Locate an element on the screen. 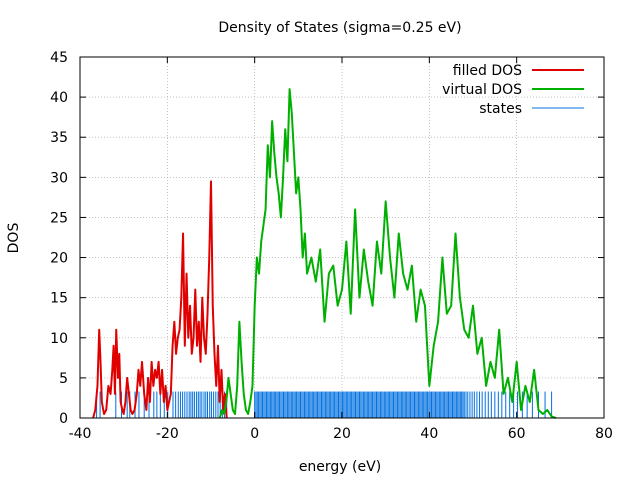 Image resolution: width=640 pixels, height=480 pixels. y-tick-label: 45 is located at coordinates (59, 58).